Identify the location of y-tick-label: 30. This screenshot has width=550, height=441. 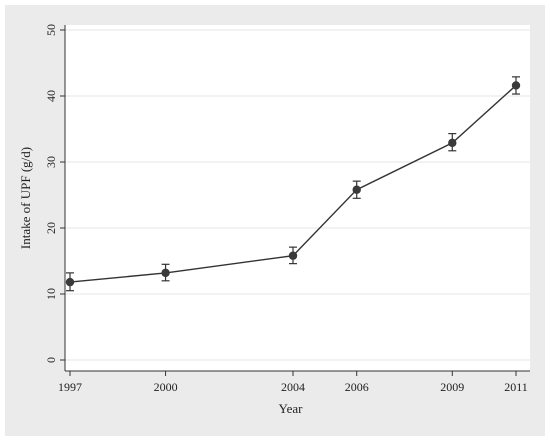
(51, 162).